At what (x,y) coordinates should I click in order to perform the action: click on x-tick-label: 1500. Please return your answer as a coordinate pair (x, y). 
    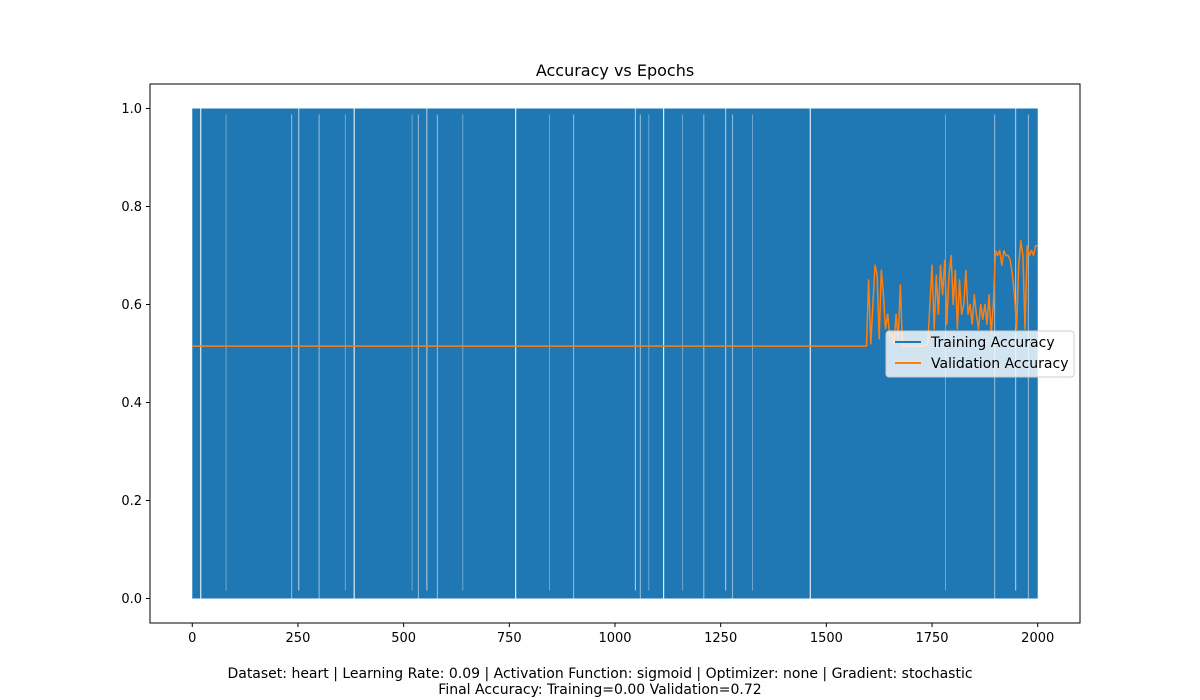
    Looking at the image, I should click on (826, 638).